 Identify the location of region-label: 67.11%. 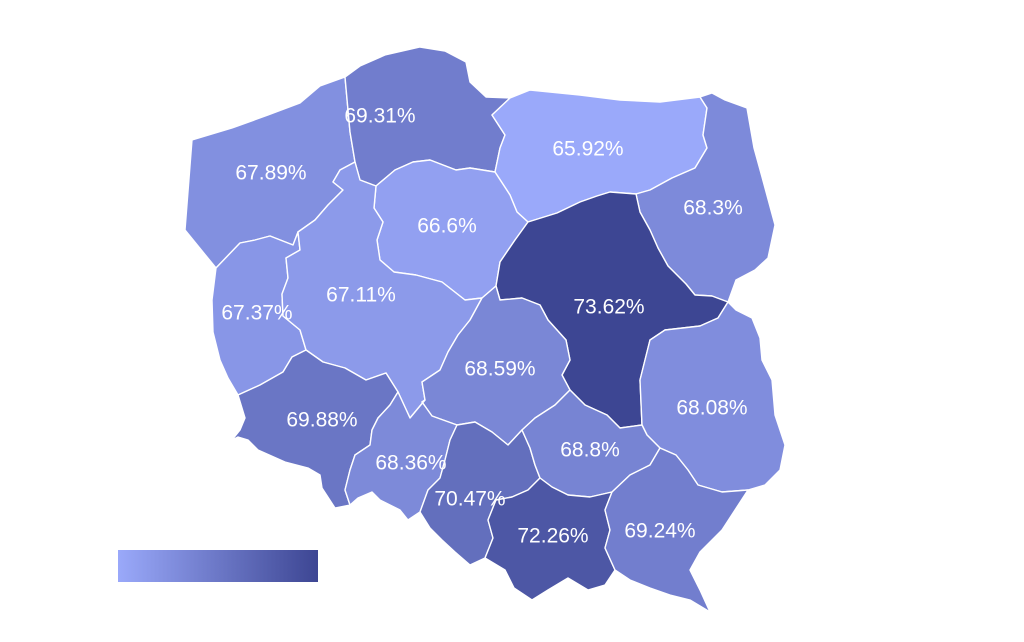
(361, 295).